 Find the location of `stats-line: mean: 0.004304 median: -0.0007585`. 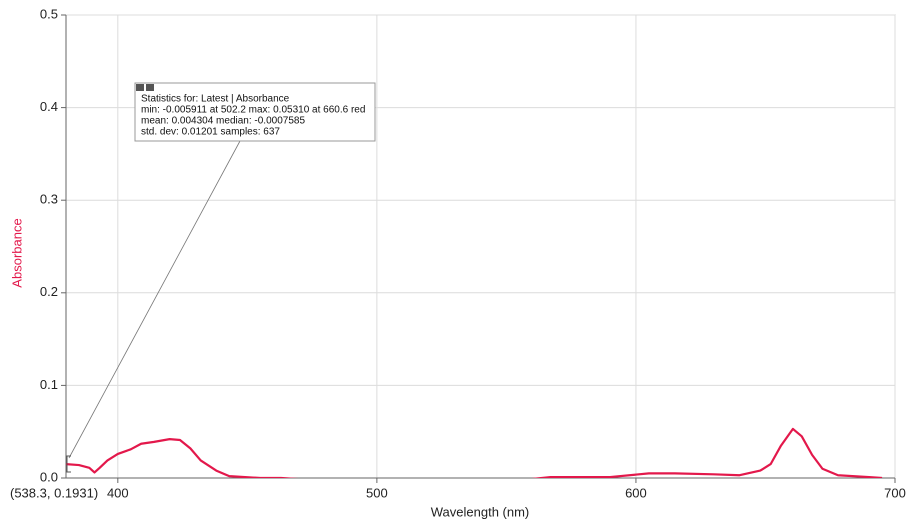

stats-line: mean: 0.004304 median: -0.0007585 is located at coordinates (223, 121).